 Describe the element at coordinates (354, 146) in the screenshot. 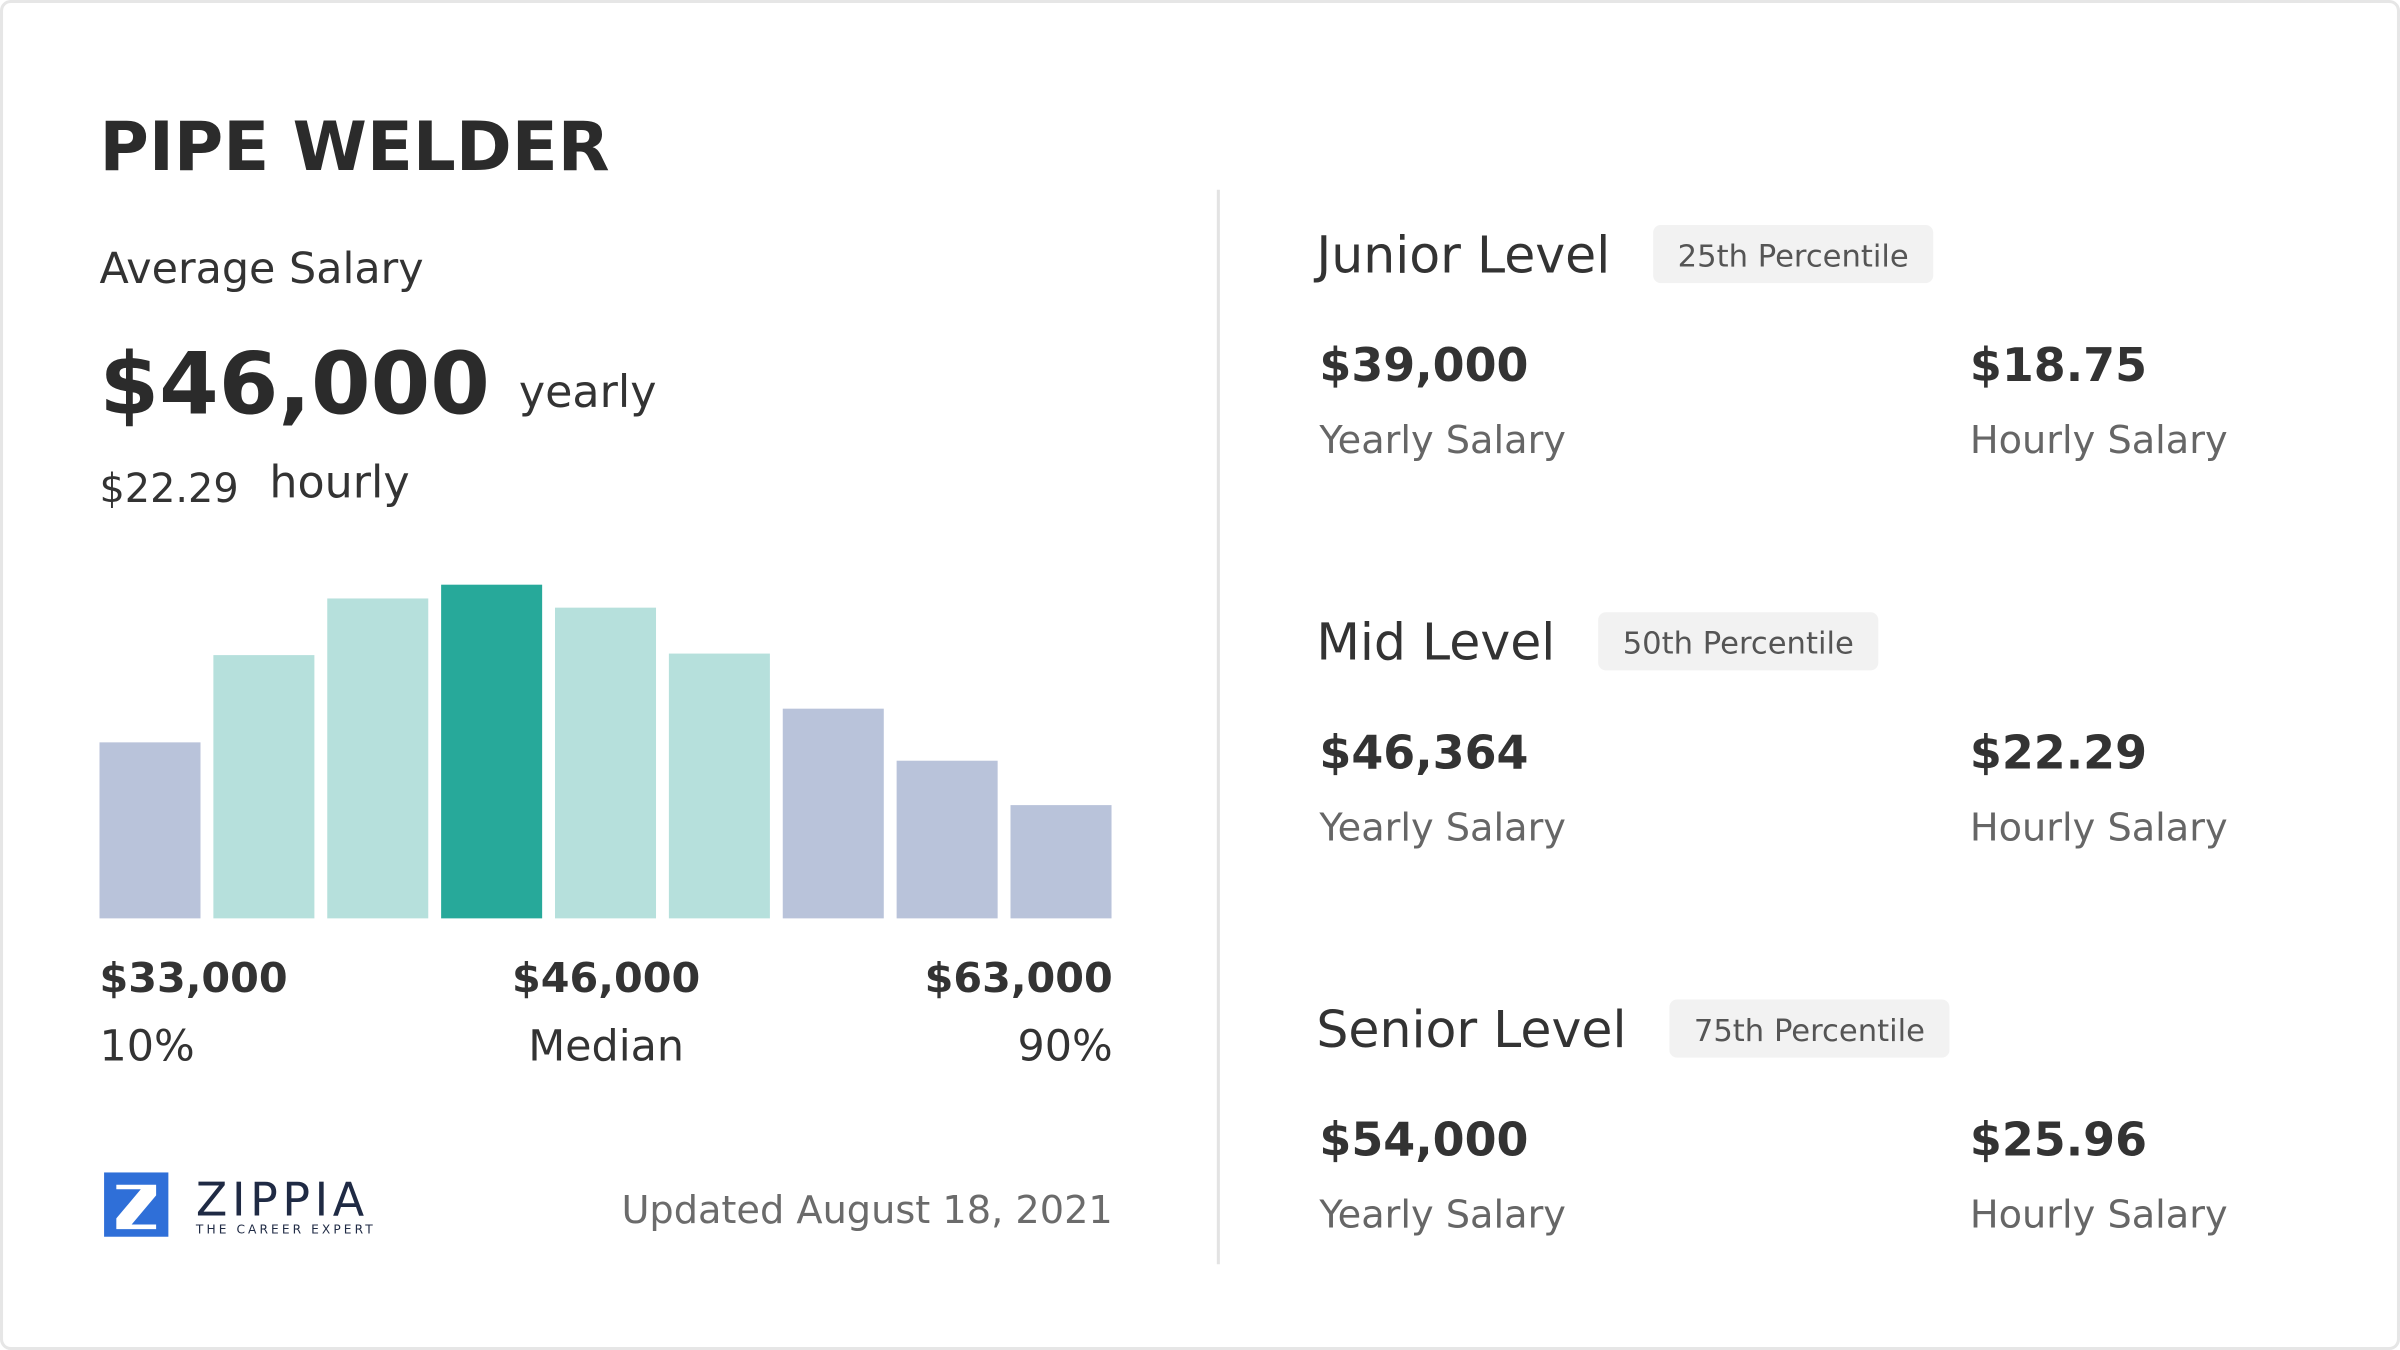

I see `title: PIPE WELDER` at that location.